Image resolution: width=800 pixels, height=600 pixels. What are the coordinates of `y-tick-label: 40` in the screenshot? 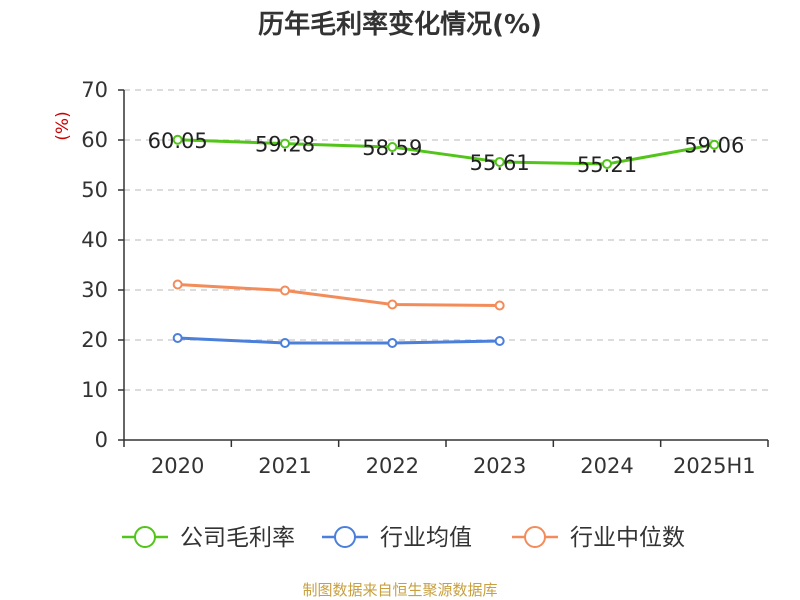 It's located at (94, 240).